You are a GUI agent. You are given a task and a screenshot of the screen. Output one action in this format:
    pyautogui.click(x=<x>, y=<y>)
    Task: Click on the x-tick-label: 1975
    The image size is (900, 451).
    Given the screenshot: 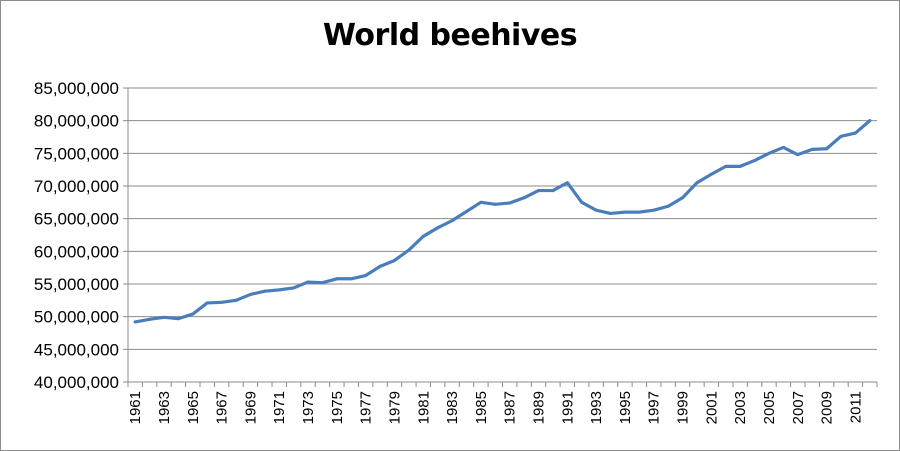 What is the action you would take?
    pyautogui.click(x=337, y=407)
    